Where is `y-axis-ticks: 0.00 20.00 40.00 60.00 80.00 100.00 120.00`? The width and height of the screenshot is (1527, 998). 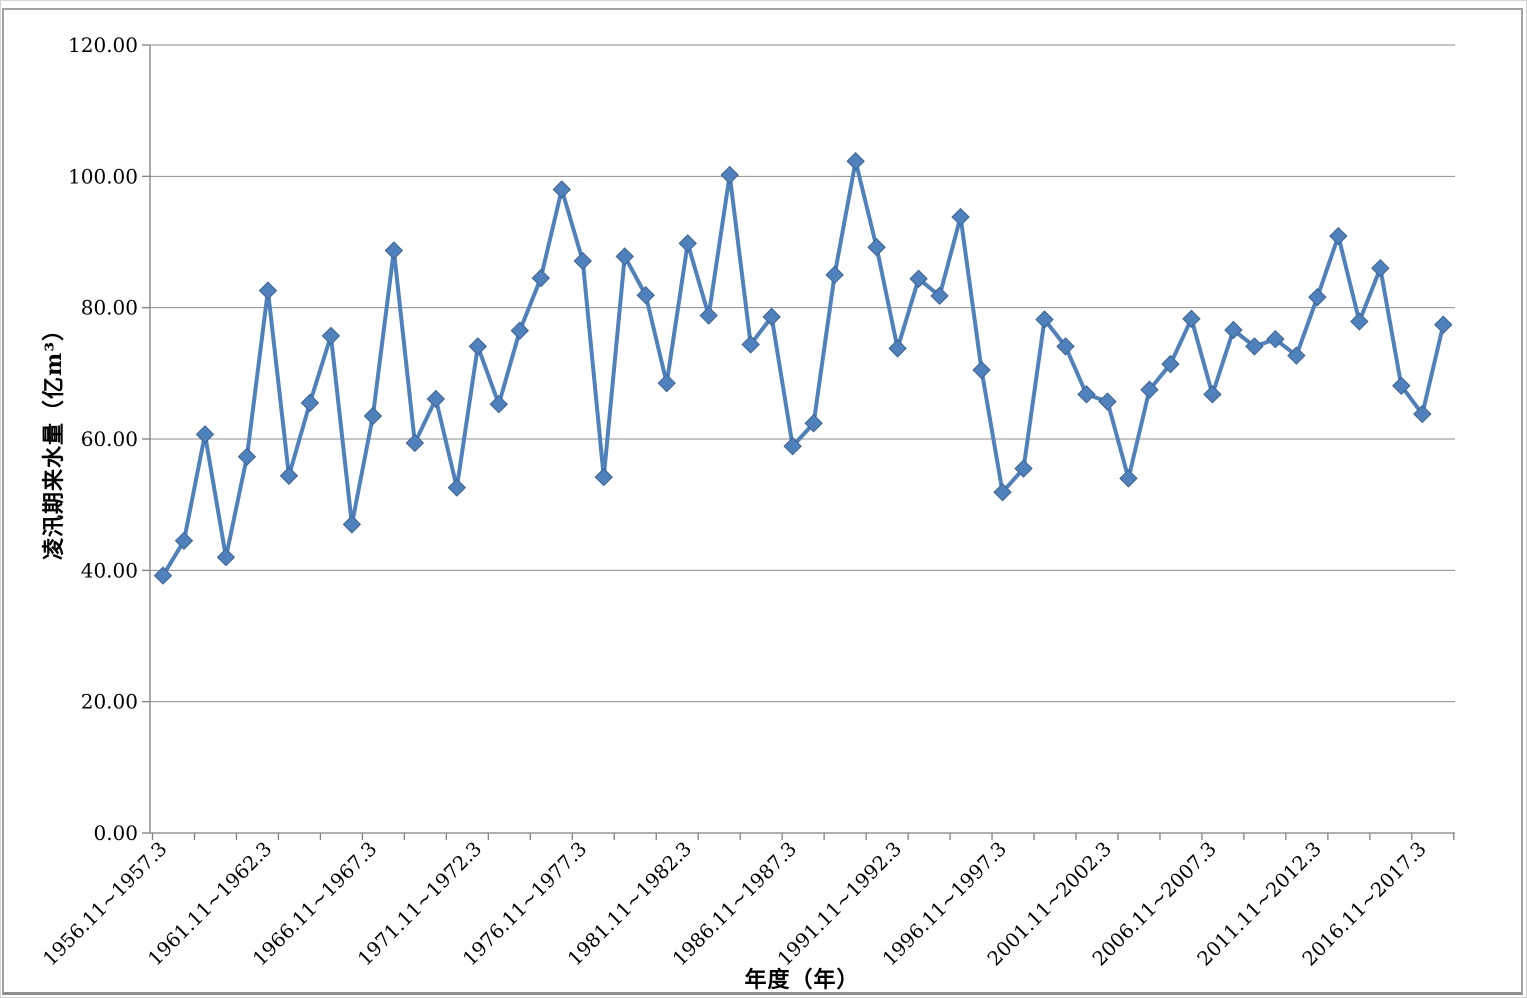 y-axis-ticks: 0.00 20.00 40.00 60.00 80.00 100.00 120.00 is located at coordinates (109, 439).